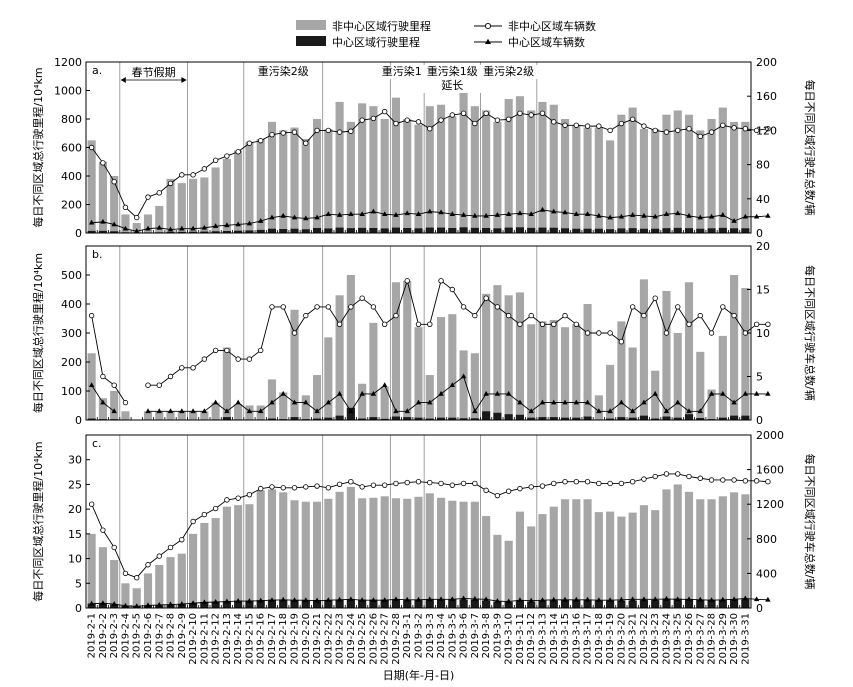  I want to click on line-noncenter-vehicles, so click(429, 164).